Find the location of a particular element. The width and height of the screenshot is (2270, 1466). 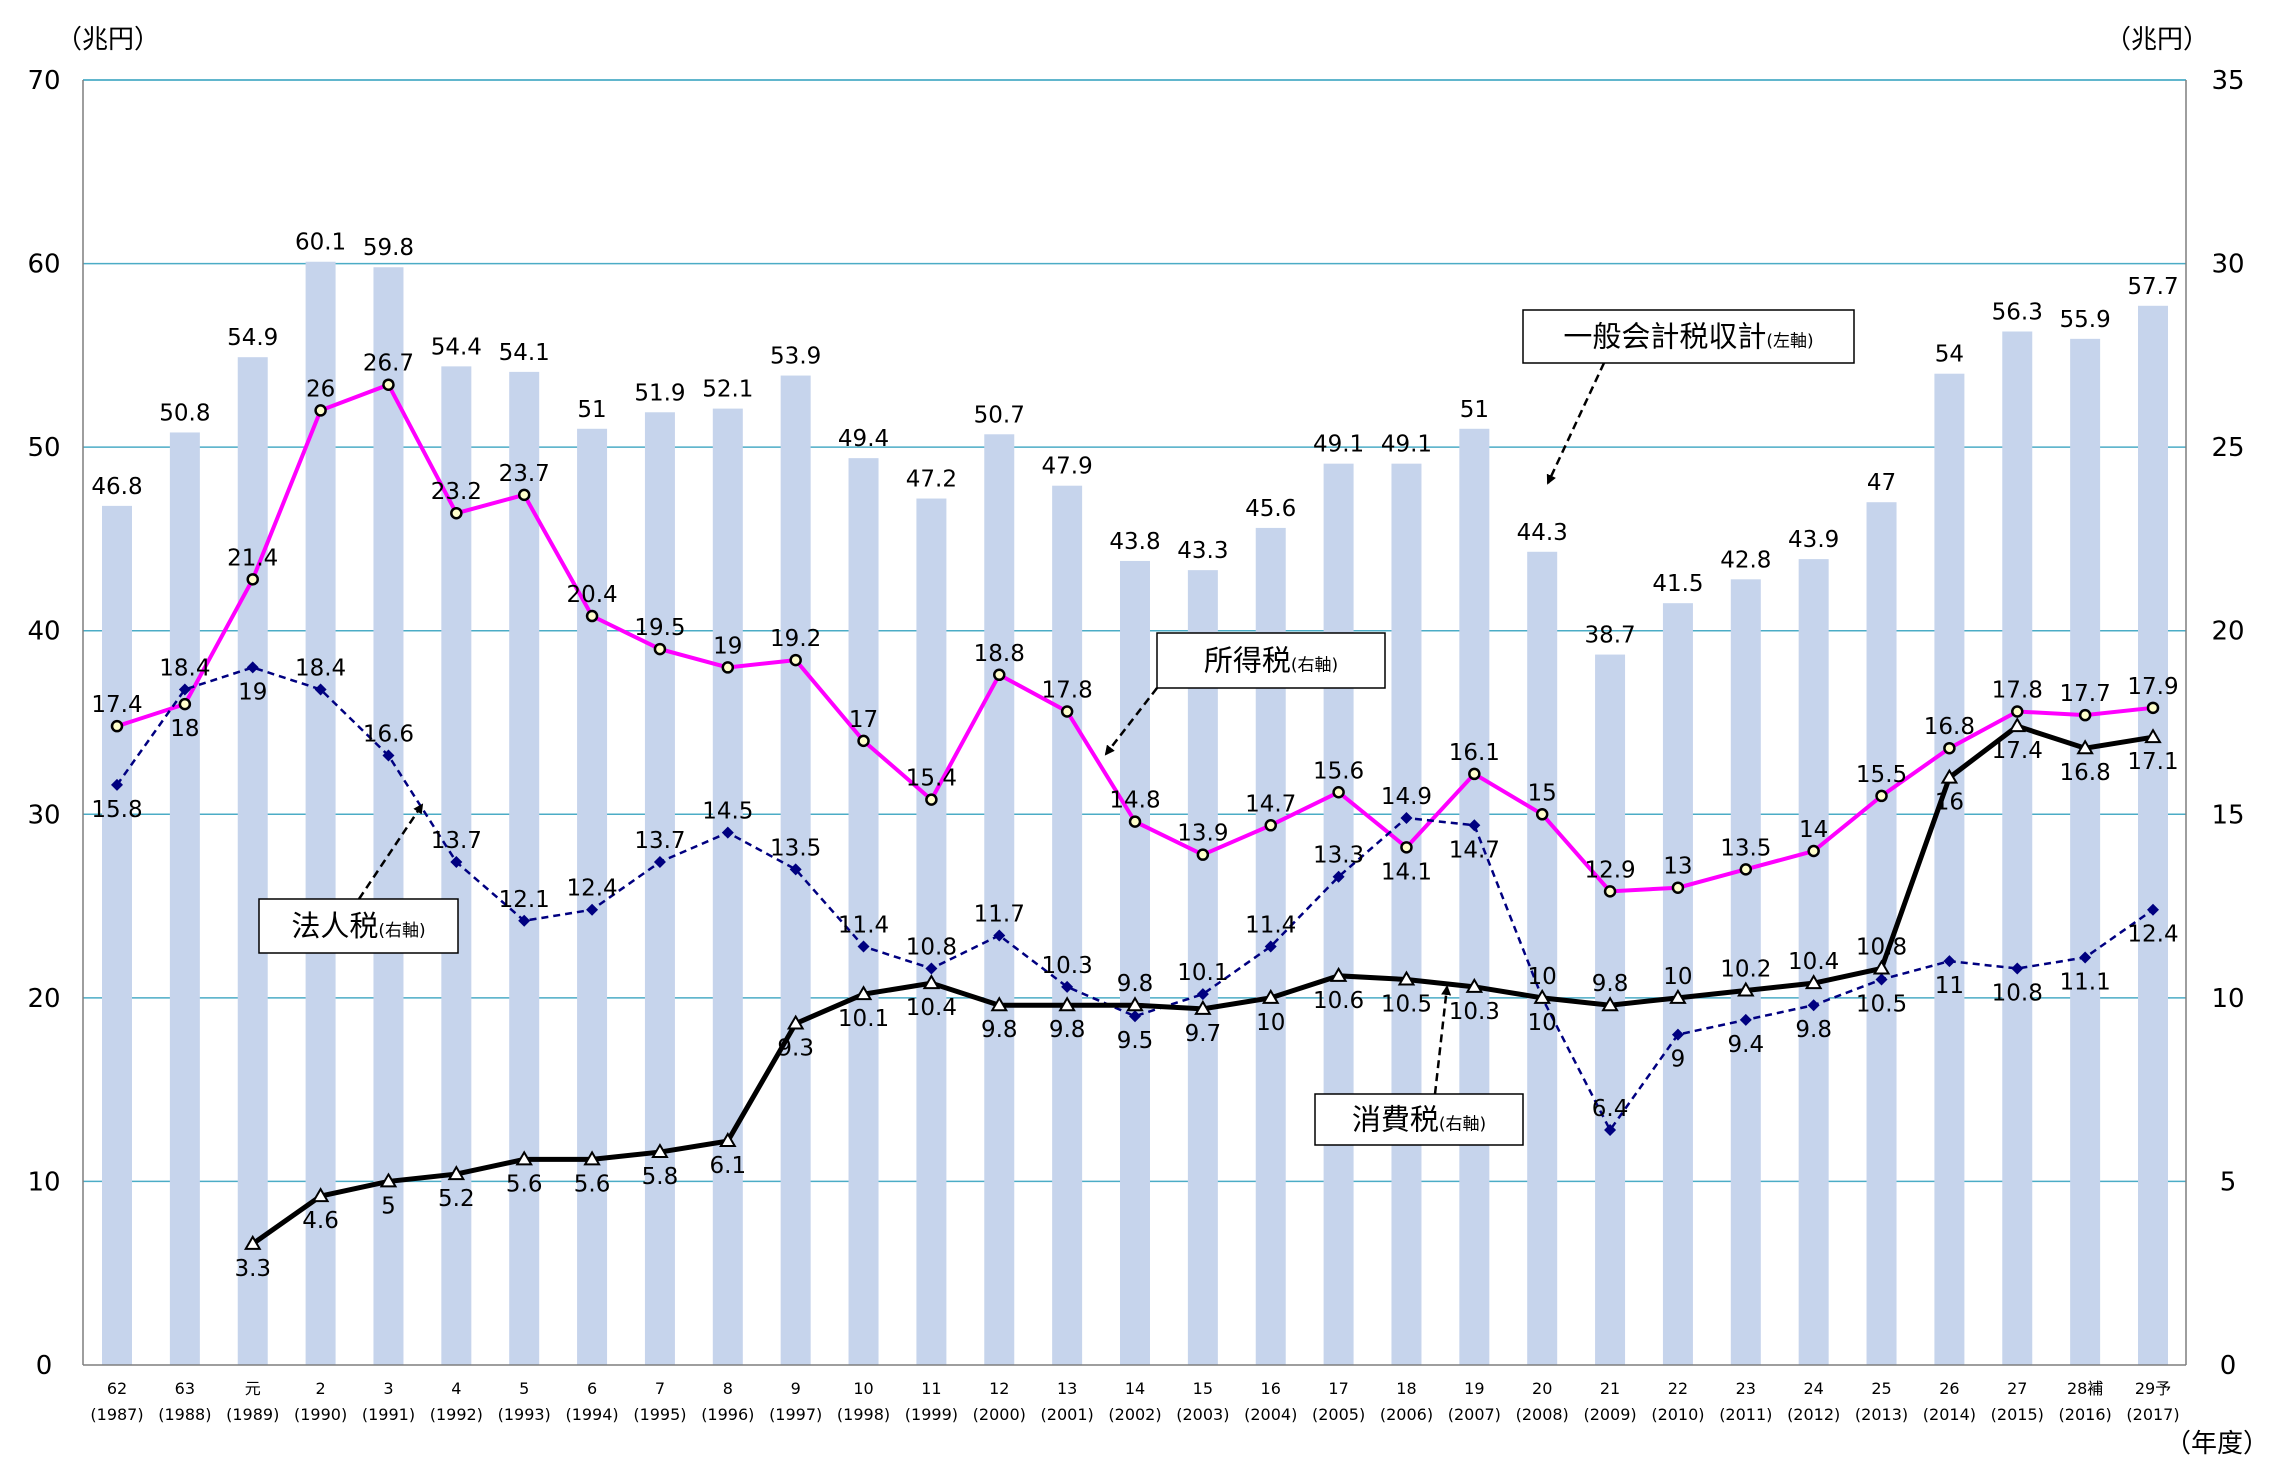

line-value-label: 17.7 is located at coordinates (2085, 694).